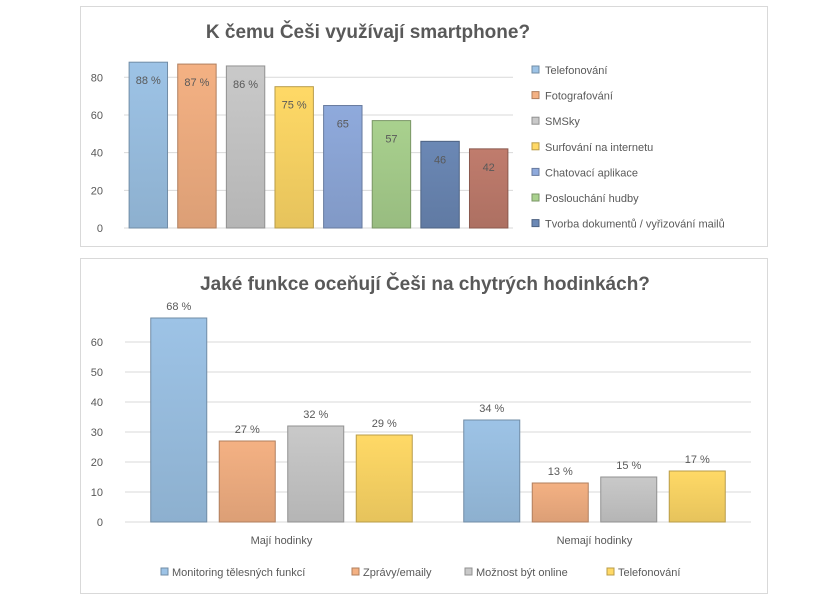 The image size is (840, 600). I want to click on data-label: 57, so click(391, 140).